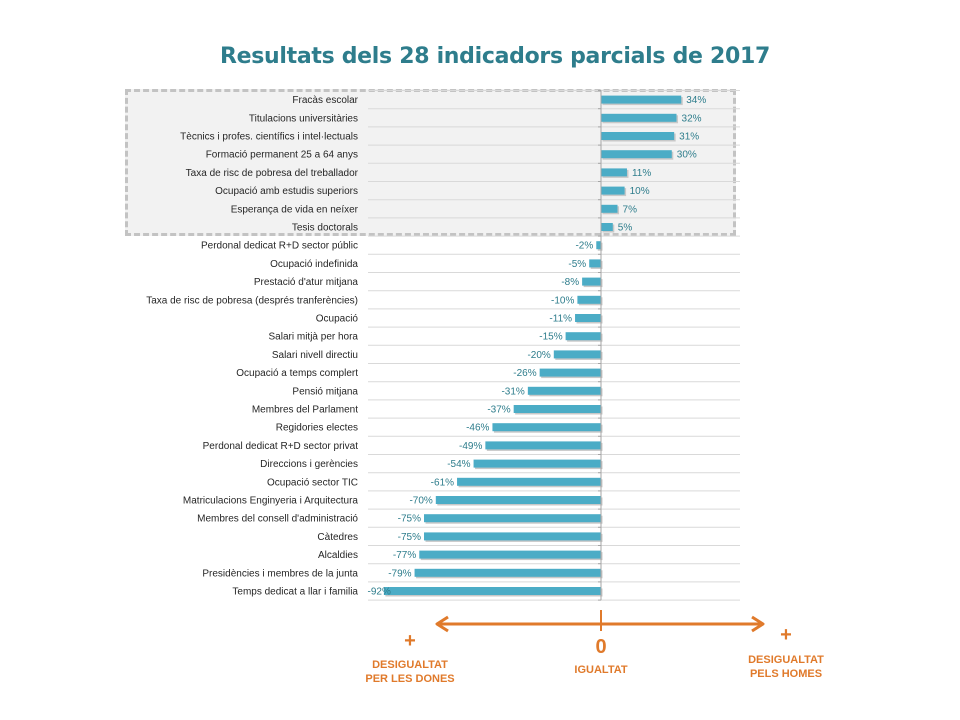 The height and width of the screenshot is (720, 960). I want to click on value-label: -8%, so click(570, 282).